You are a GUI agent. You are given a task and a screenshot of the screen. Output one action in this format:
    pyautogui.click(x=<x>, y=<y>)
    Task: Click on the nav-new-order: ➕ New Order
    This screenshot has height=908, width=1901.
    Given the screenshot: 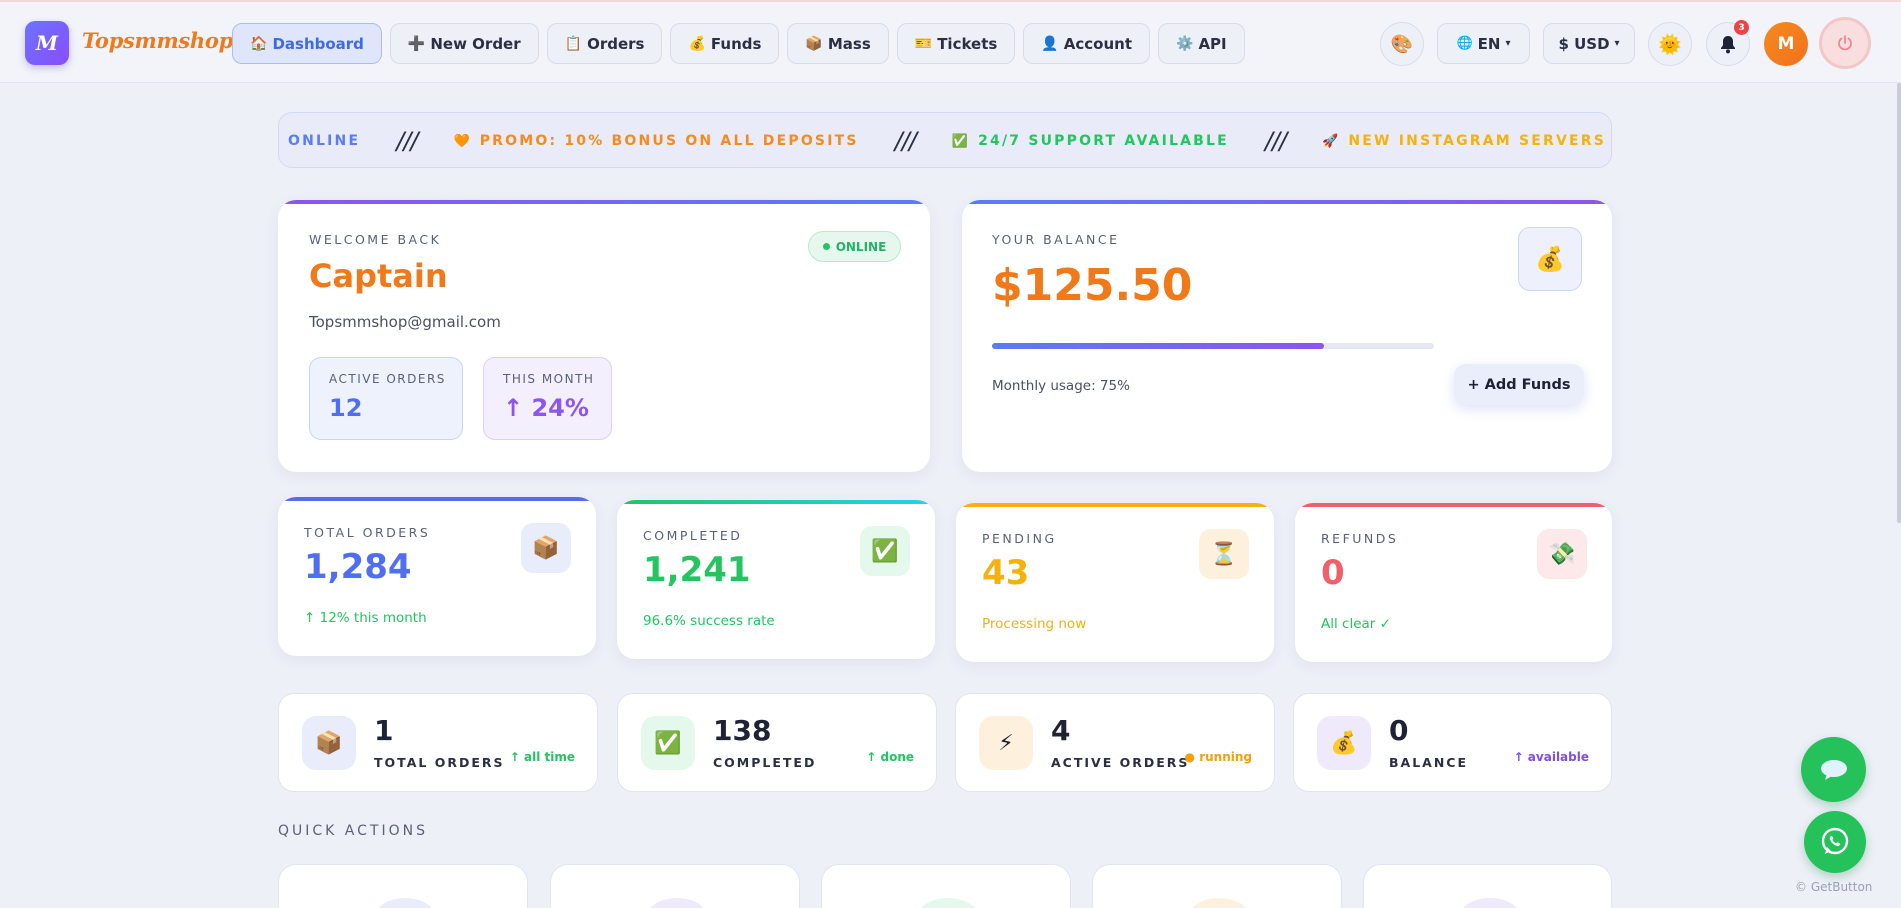 What is the action you would take?
    pyautogui.click(x=464, y=43)
    